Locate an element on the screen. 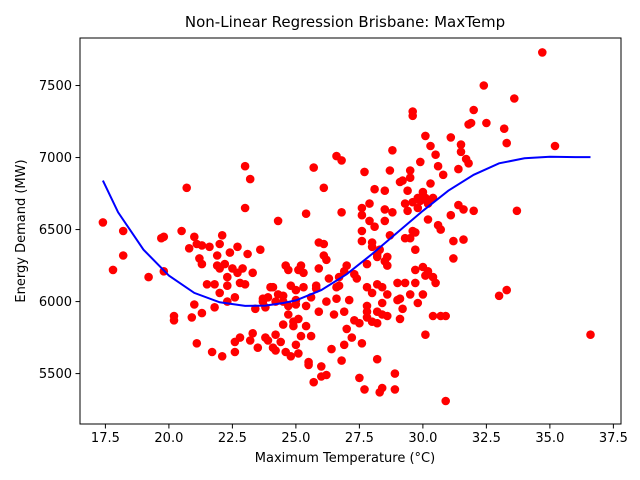  x-tick-label: 27.5 is located at coordinates (359, 438).